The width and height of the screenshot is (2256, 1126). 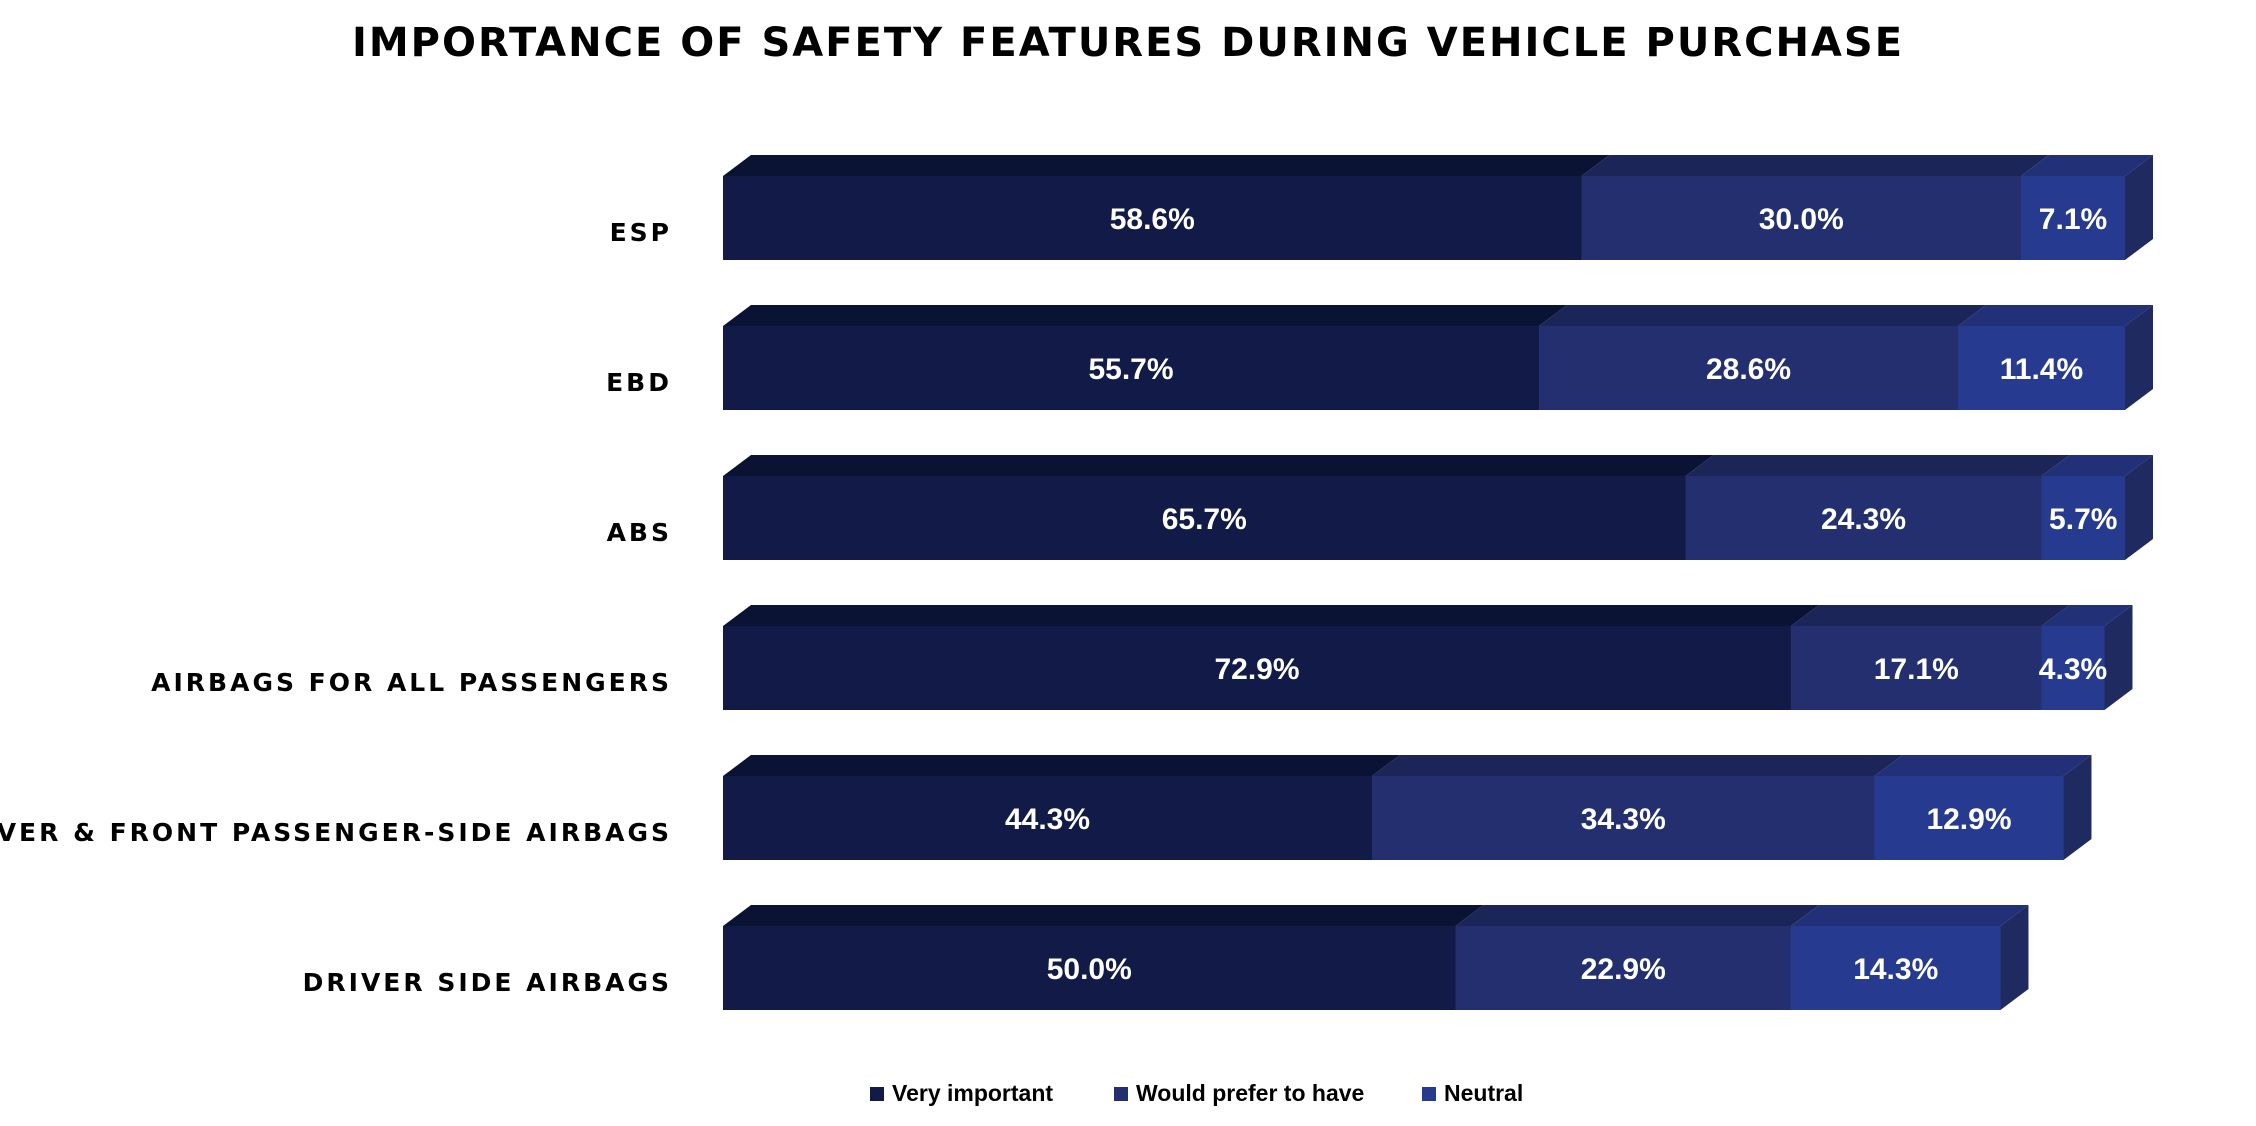 What do you see at coordinates (1250, 1093) in the screenshot?
I see `legend-label: Would prefer to have` at bounding box center [1250, 1093].